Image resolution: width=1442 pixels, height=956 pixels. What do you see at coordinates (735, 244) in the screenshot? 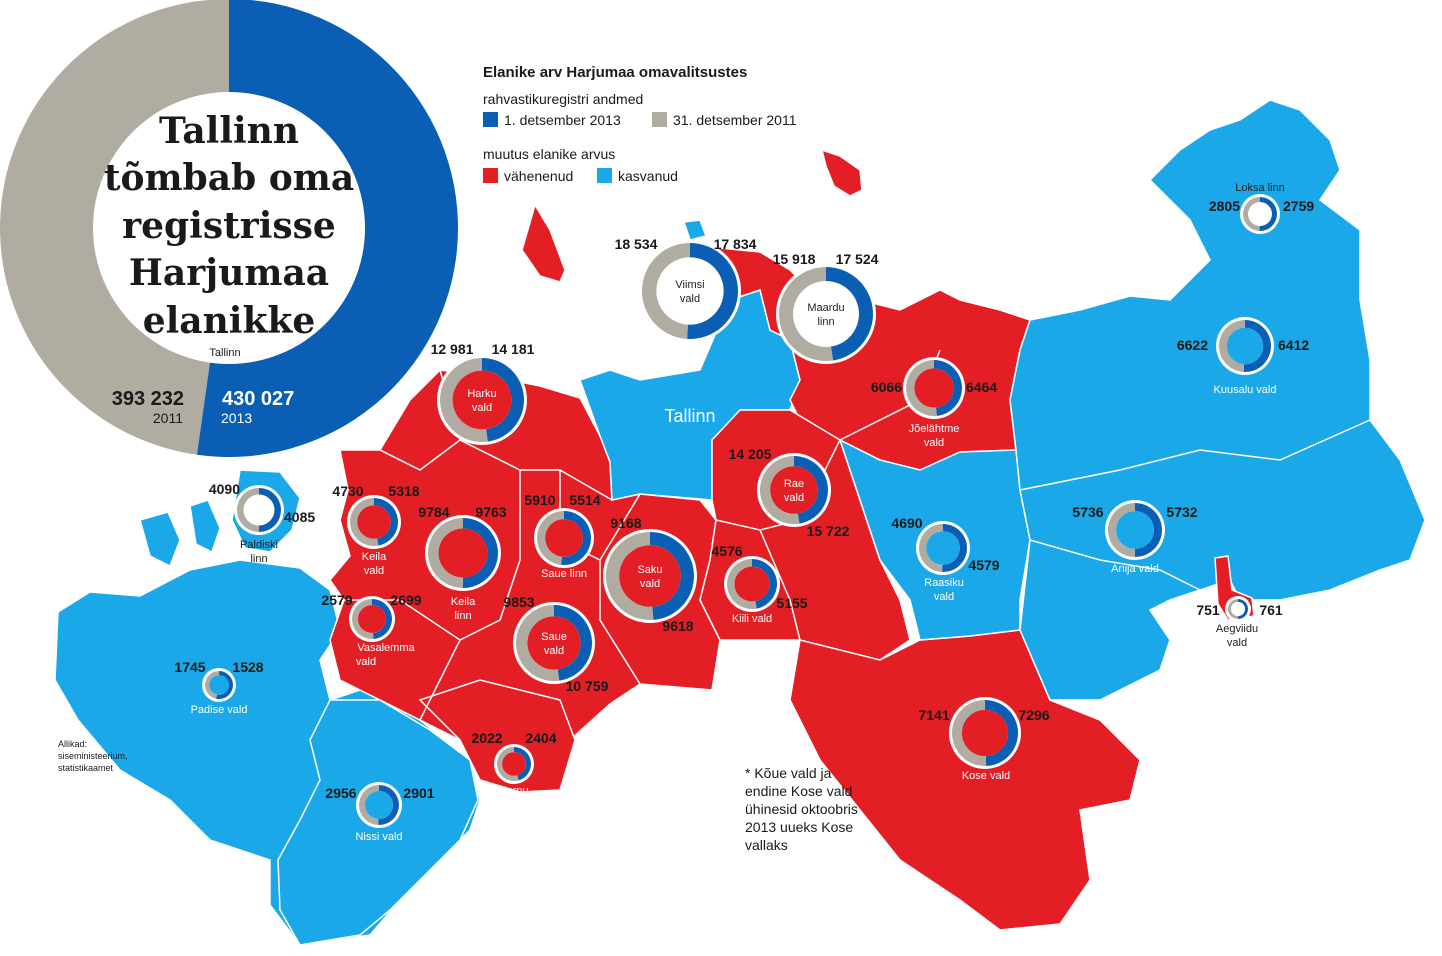
I see `value-2011-viimsi: 17 834` at bounding box center [735, 244].